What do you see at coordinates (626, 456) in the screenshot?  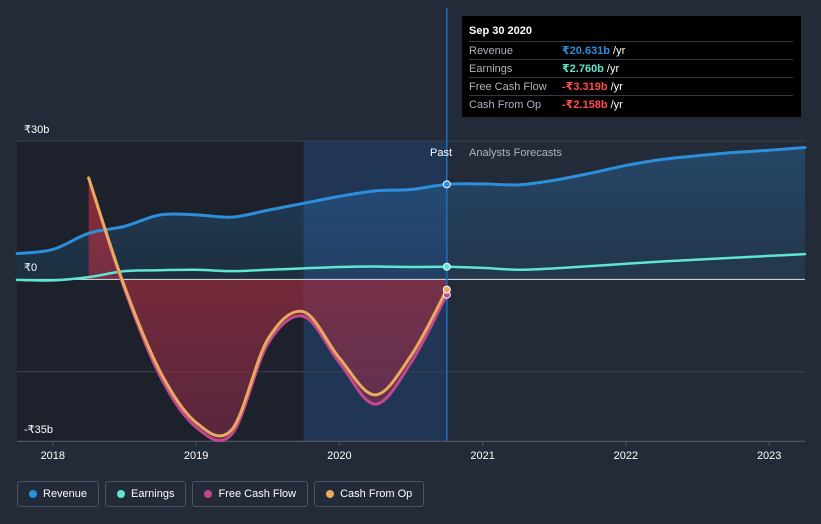 I see `x-tick-label: 2022` at bounding box center [626, 456].